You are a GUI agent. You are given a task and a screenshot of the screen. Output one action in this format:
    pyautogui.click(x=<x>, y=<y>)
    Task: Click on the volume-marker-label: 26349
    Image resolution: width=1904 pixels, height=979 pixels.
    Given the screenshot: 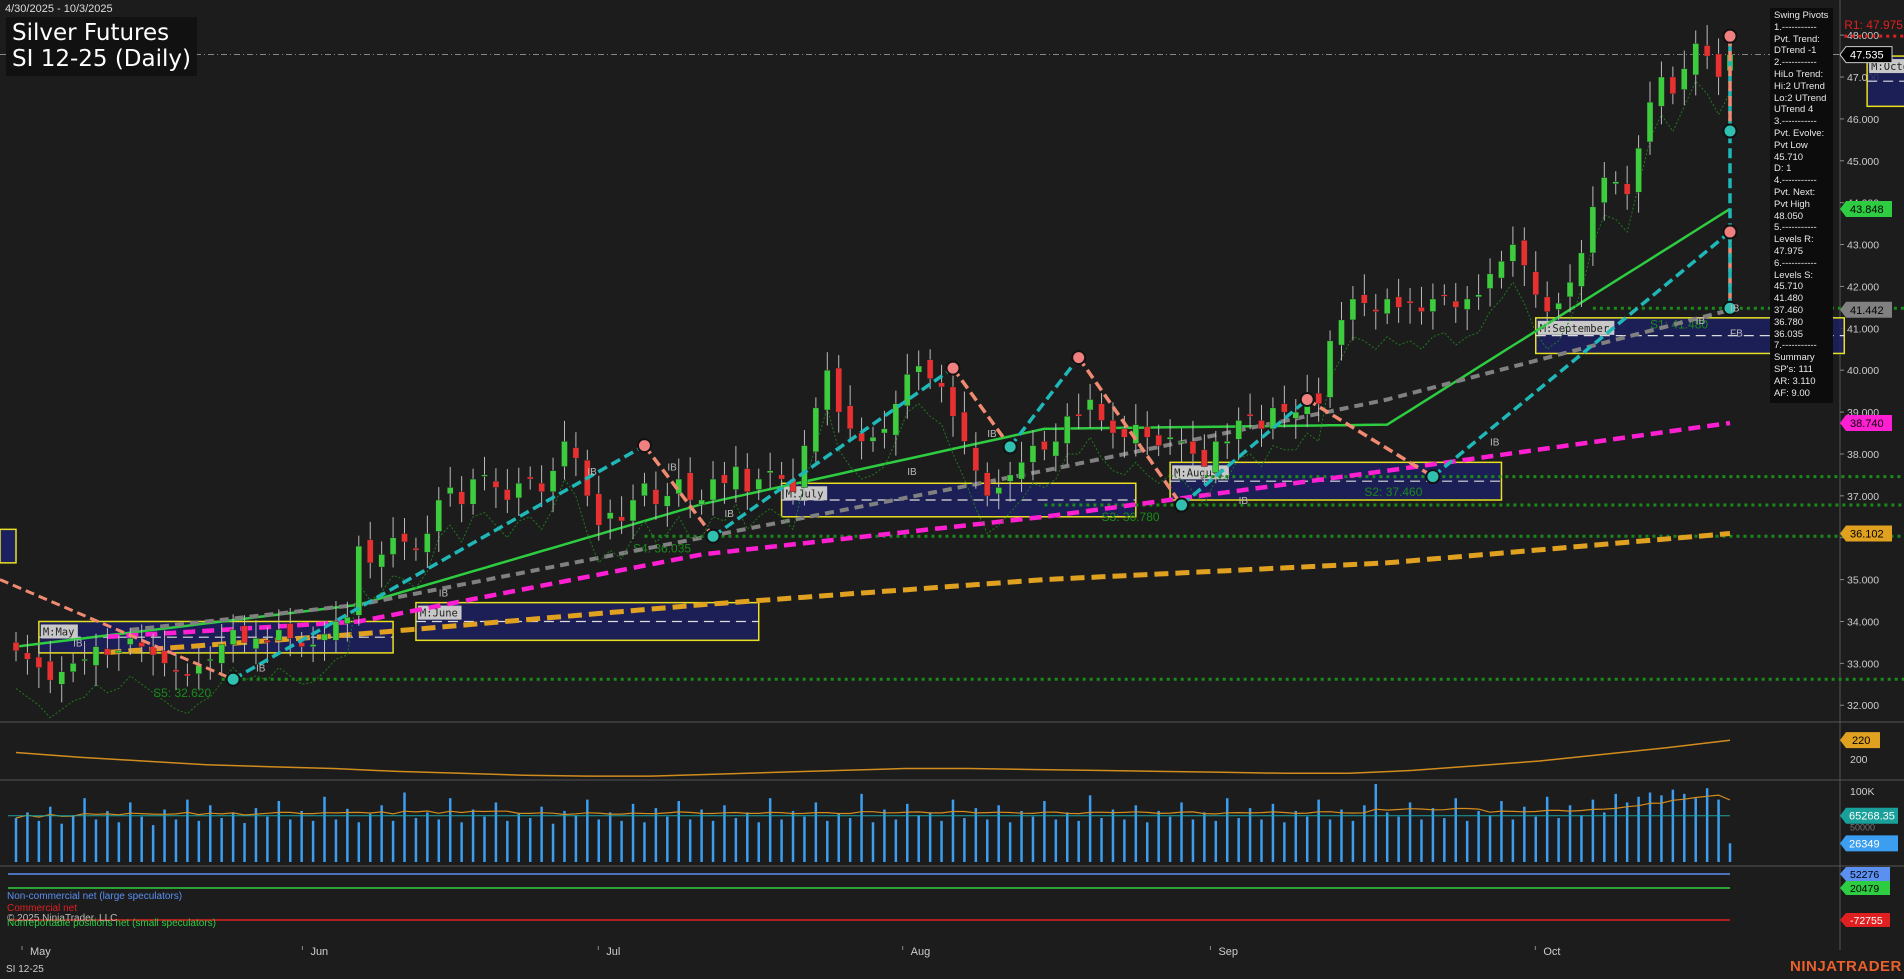 What is the action you would take?
    pyautogui.click(x=1864, y=844)
    